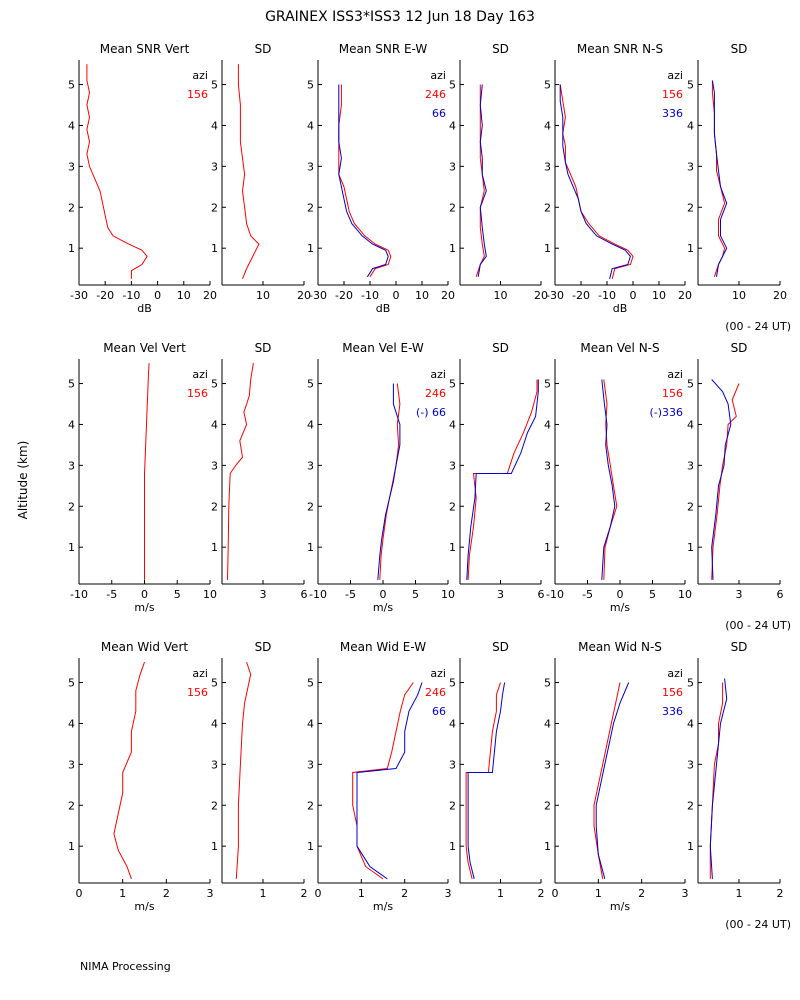 Image resolution: width=800 pixels, height=1000 pixels. I want to click on panel-title: Mean SNR E-W, so click(383, 49).